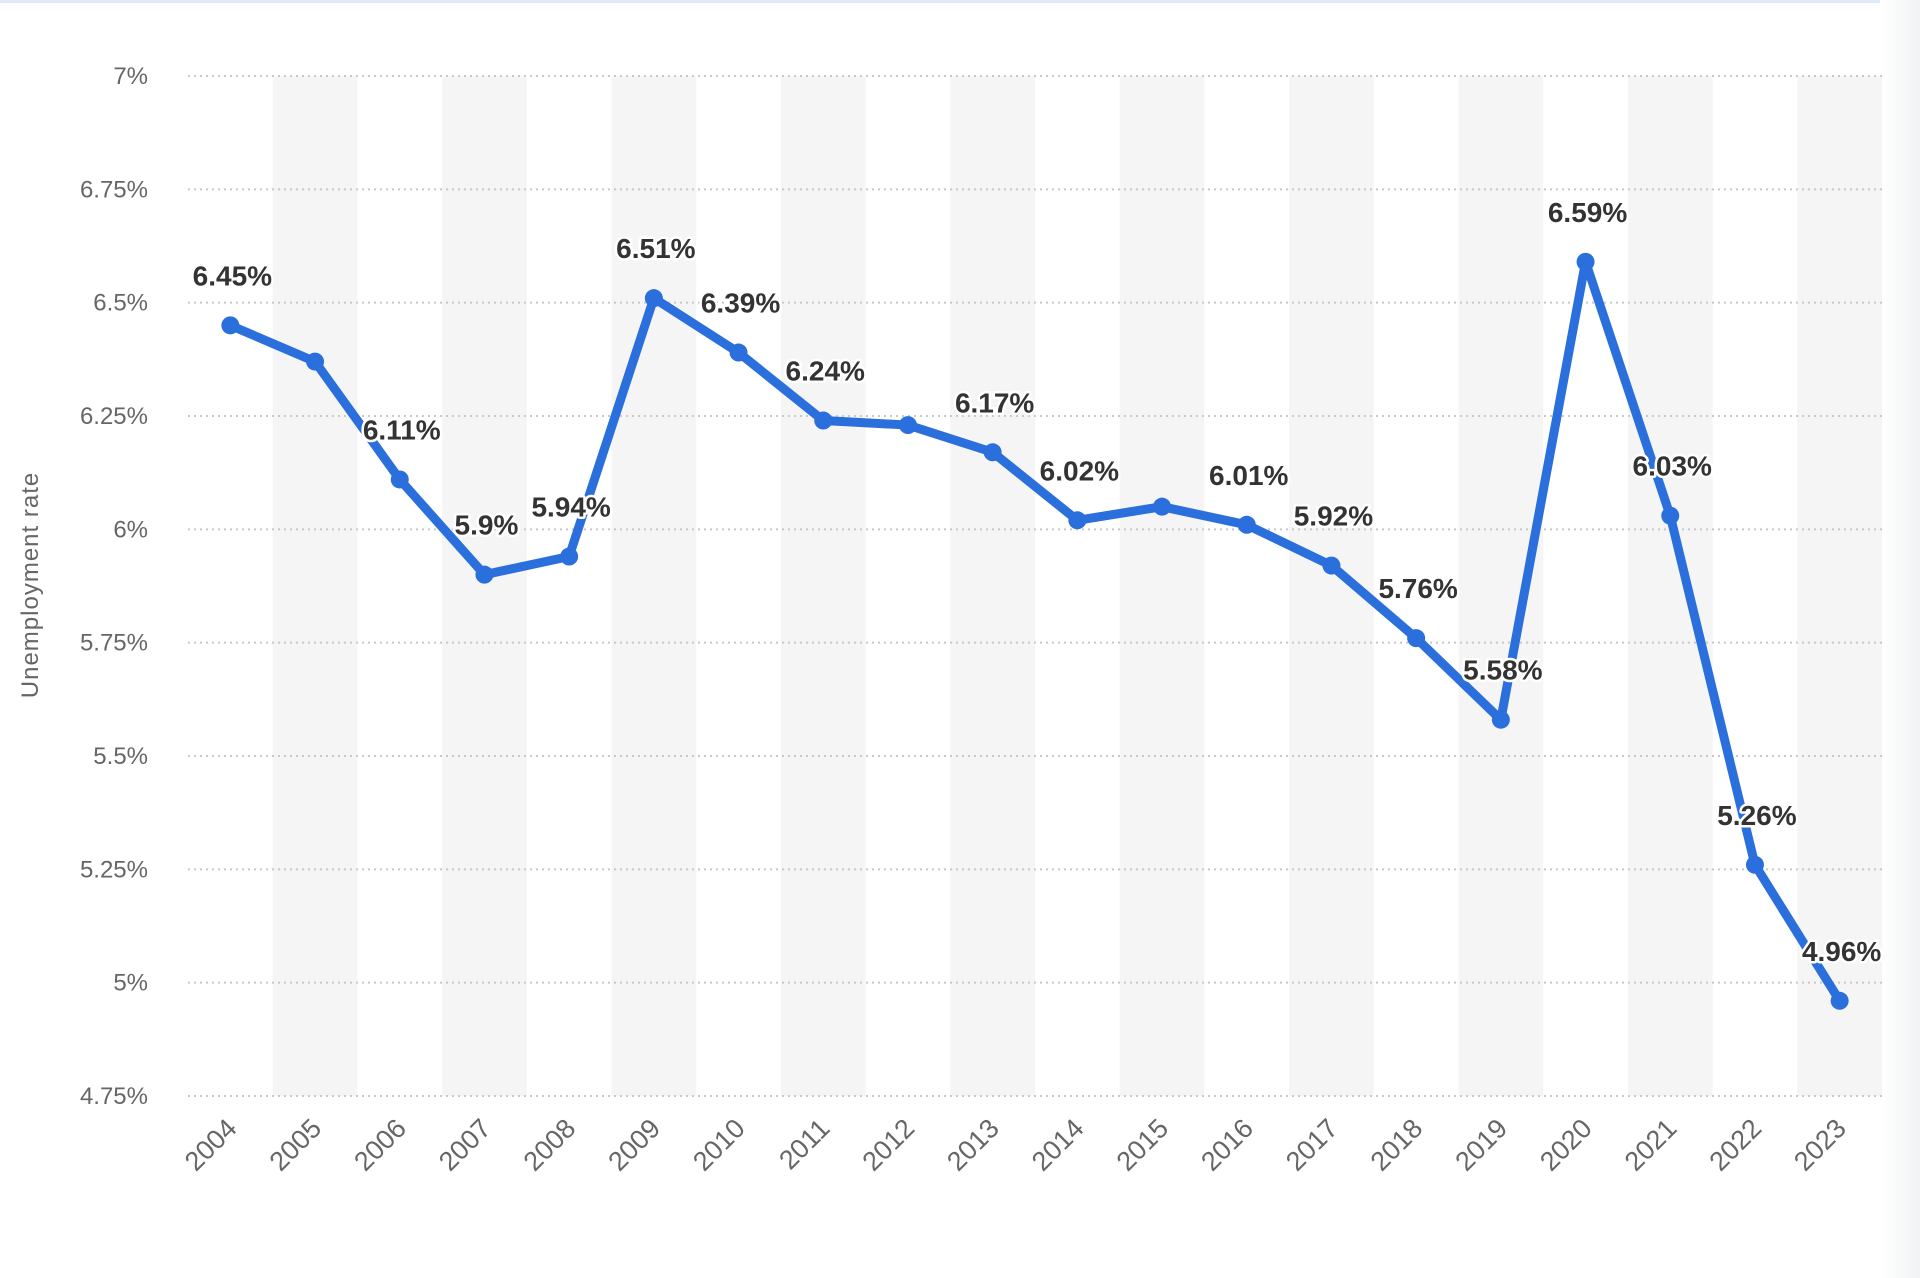 The height and width of the screenshot is (1278, 1920). Describe the element at coordinates (114, 643) in the screenshot. I see `y-tick-label: 5.75%` at that location.